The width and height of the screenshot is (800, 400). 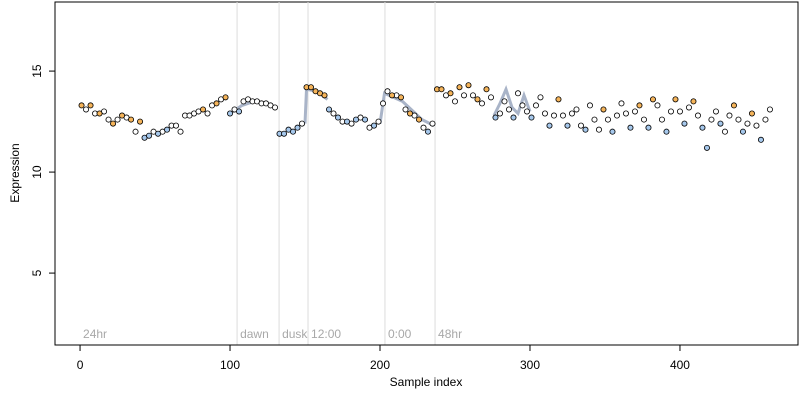 What do you see at coordinates (380, 365) in the screenshot?
I see `x-tick-label: 200` at bounding box center [380, 365].